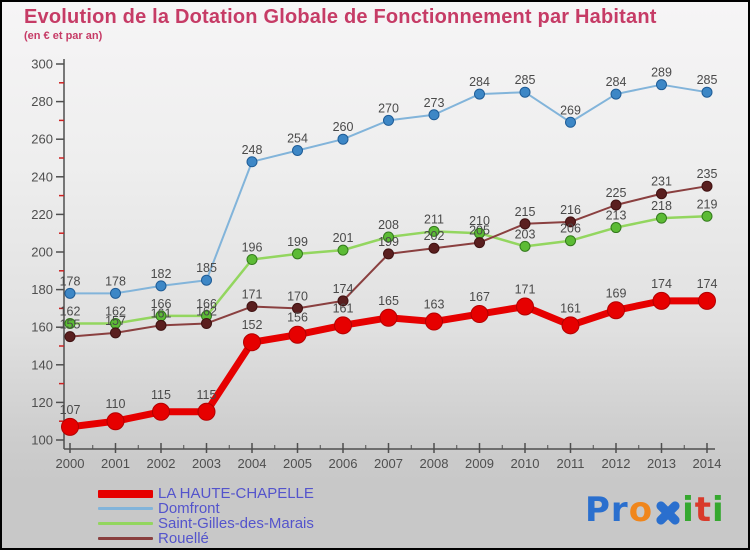 This screenshot has height=550, width=750. Describe the element at coordinates (707, 204) in the screenshot. I see `value-label: 219` at that location.